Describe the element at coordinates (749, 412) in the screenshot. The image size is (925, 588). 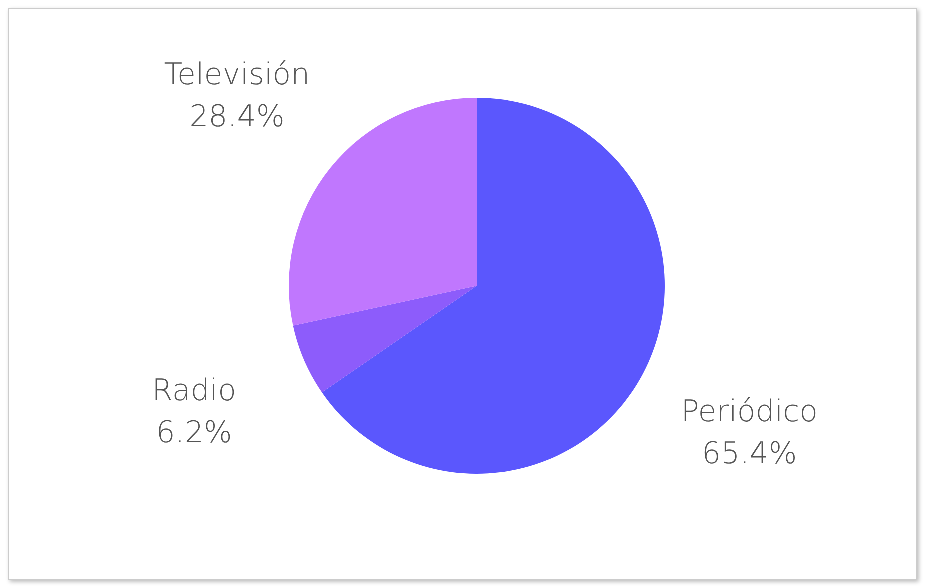
I see `slice-label: Periódico` at that location.